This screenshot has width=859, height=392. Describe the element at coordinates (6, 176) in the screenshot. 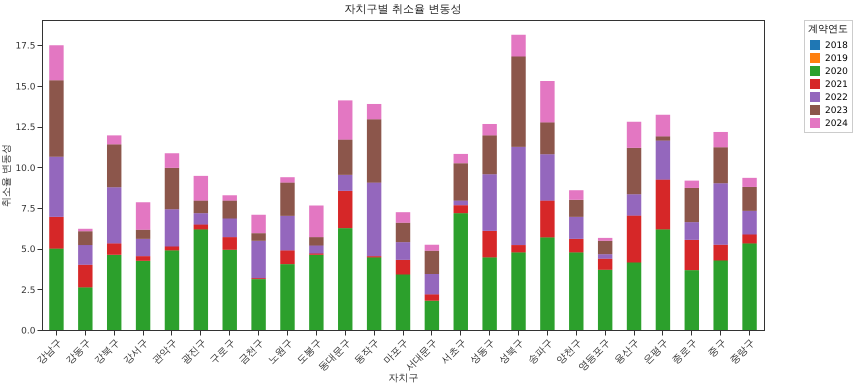

I see `y-axis-title: 취소율 변동성` at that location.